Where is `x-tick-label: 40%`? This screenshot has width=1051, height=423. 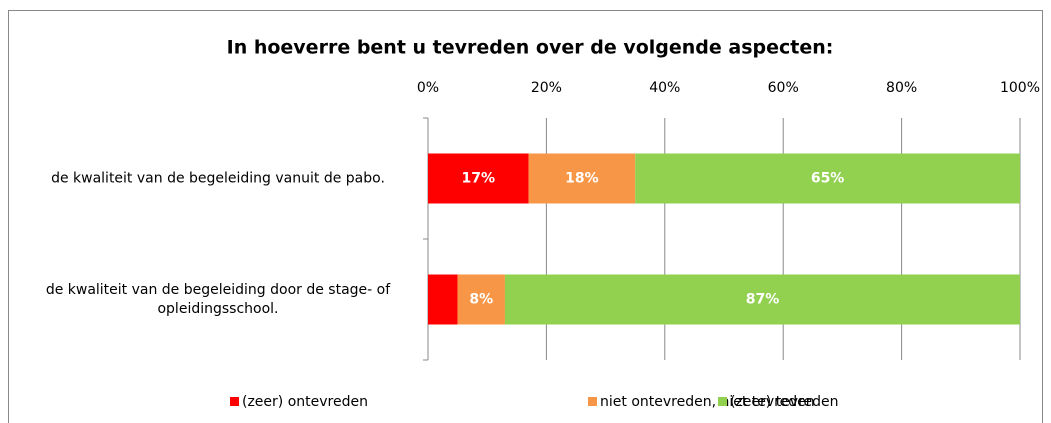
x-tick-label: 40% is located at coordinates (664, 88).